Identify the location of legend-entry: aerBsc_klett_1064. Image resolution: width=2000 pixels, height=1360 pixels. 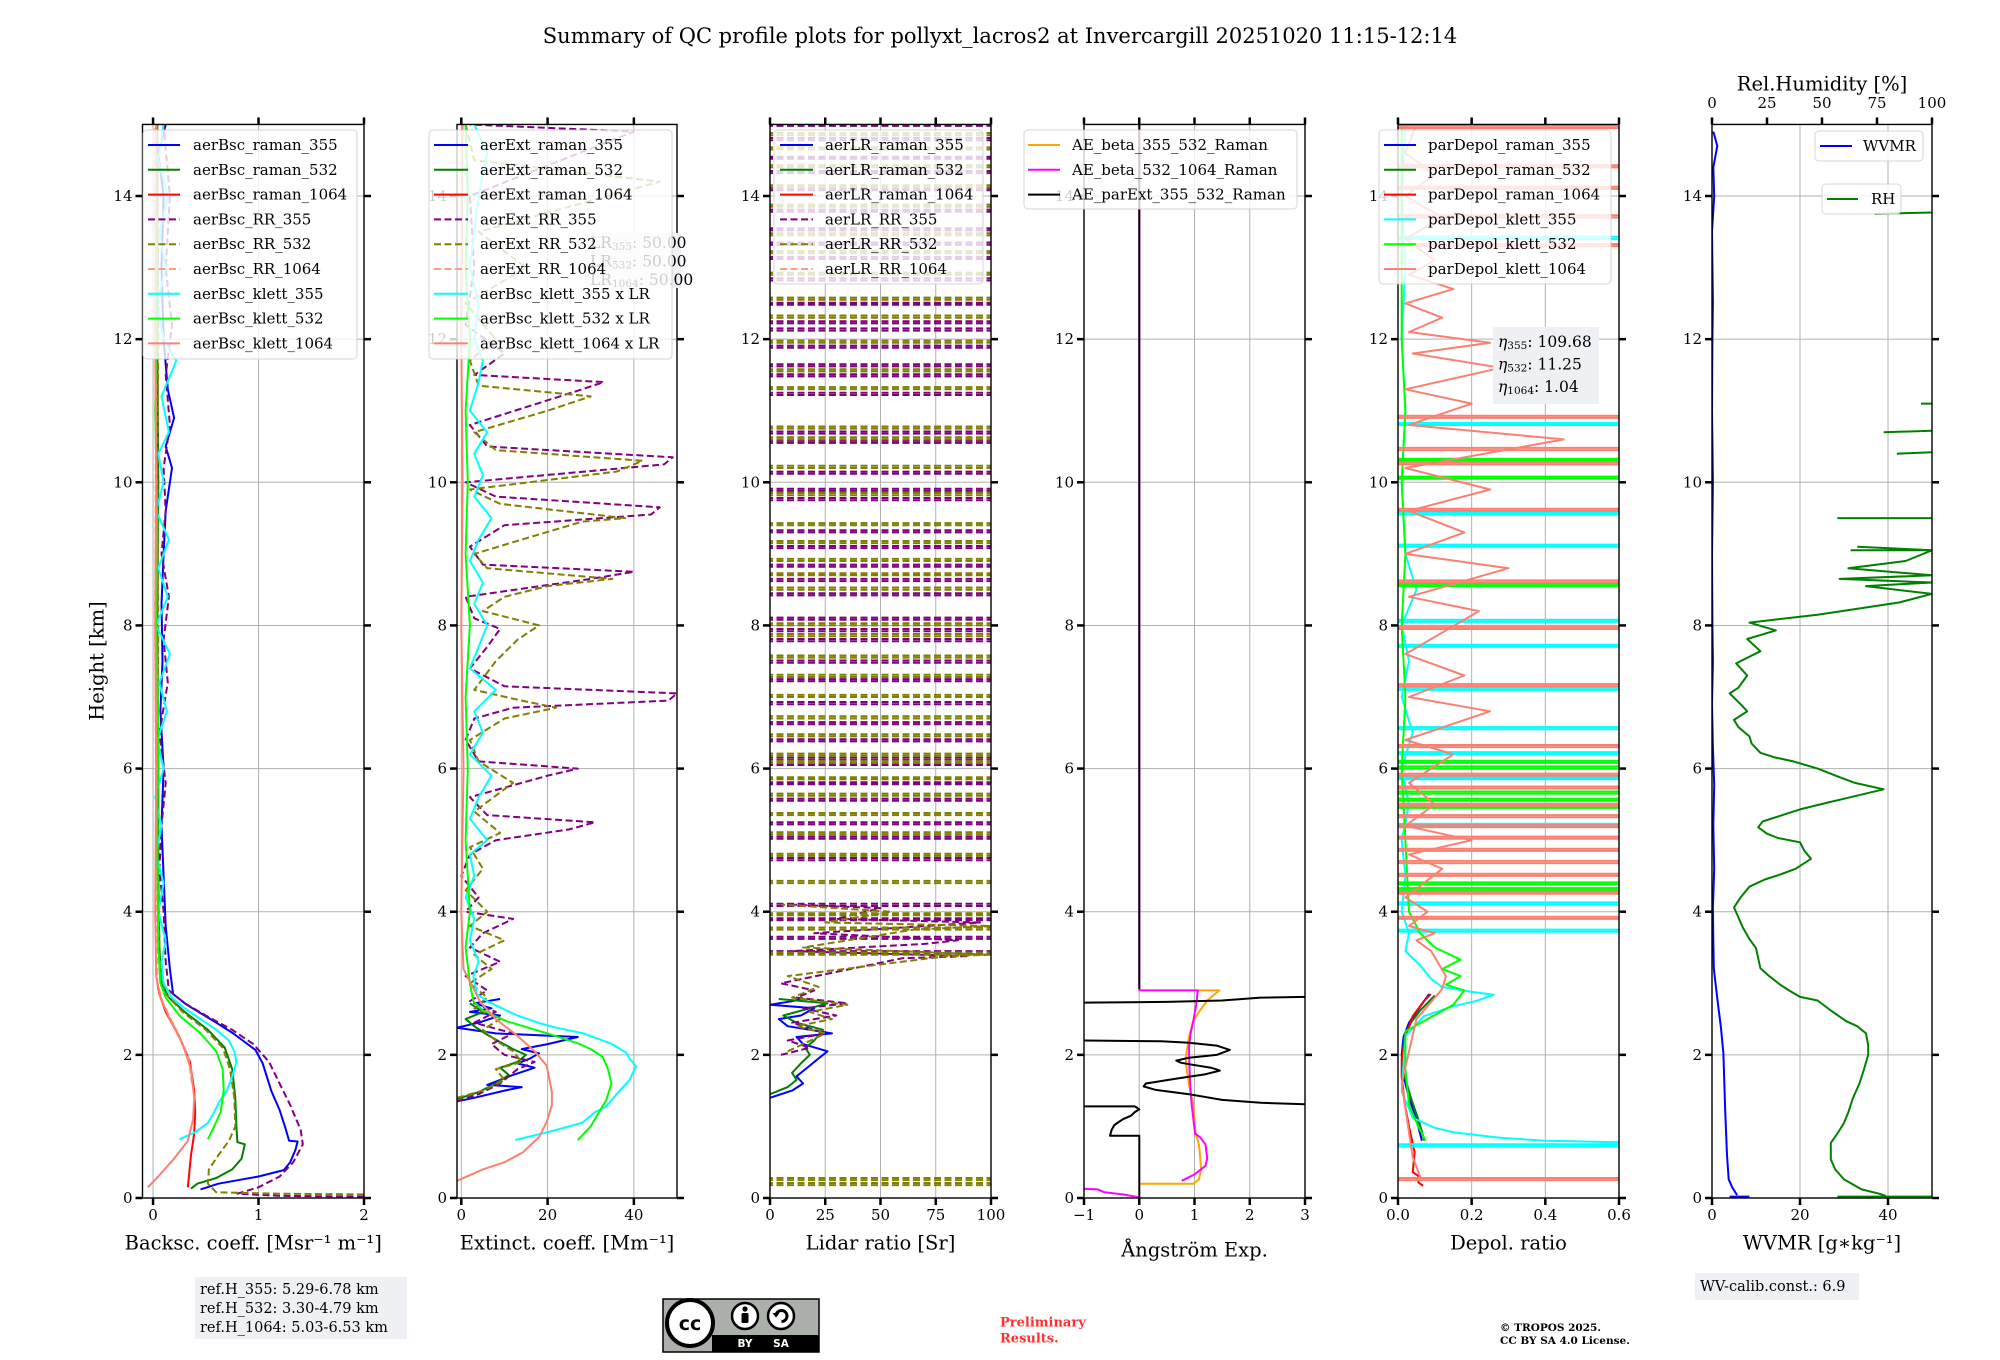
(240, 343).